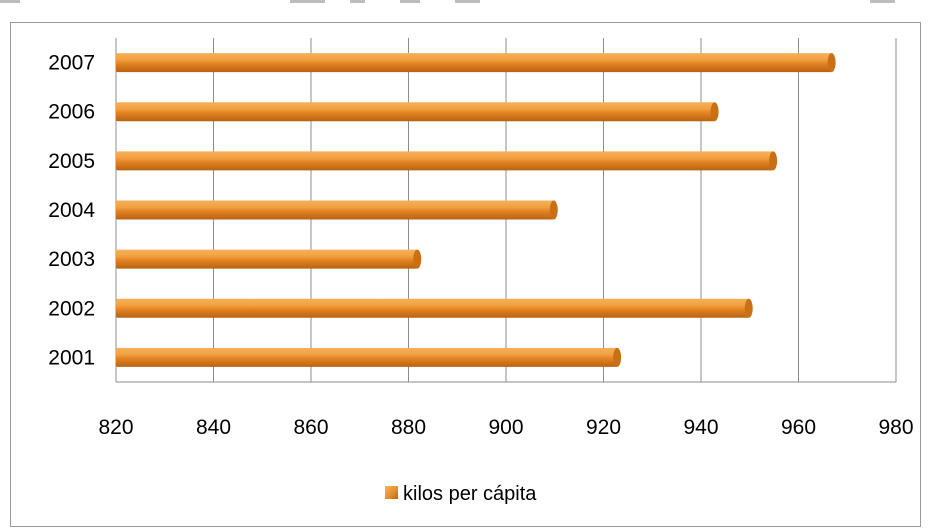  I want to click on bar-cap-2007, so click(831, 63).